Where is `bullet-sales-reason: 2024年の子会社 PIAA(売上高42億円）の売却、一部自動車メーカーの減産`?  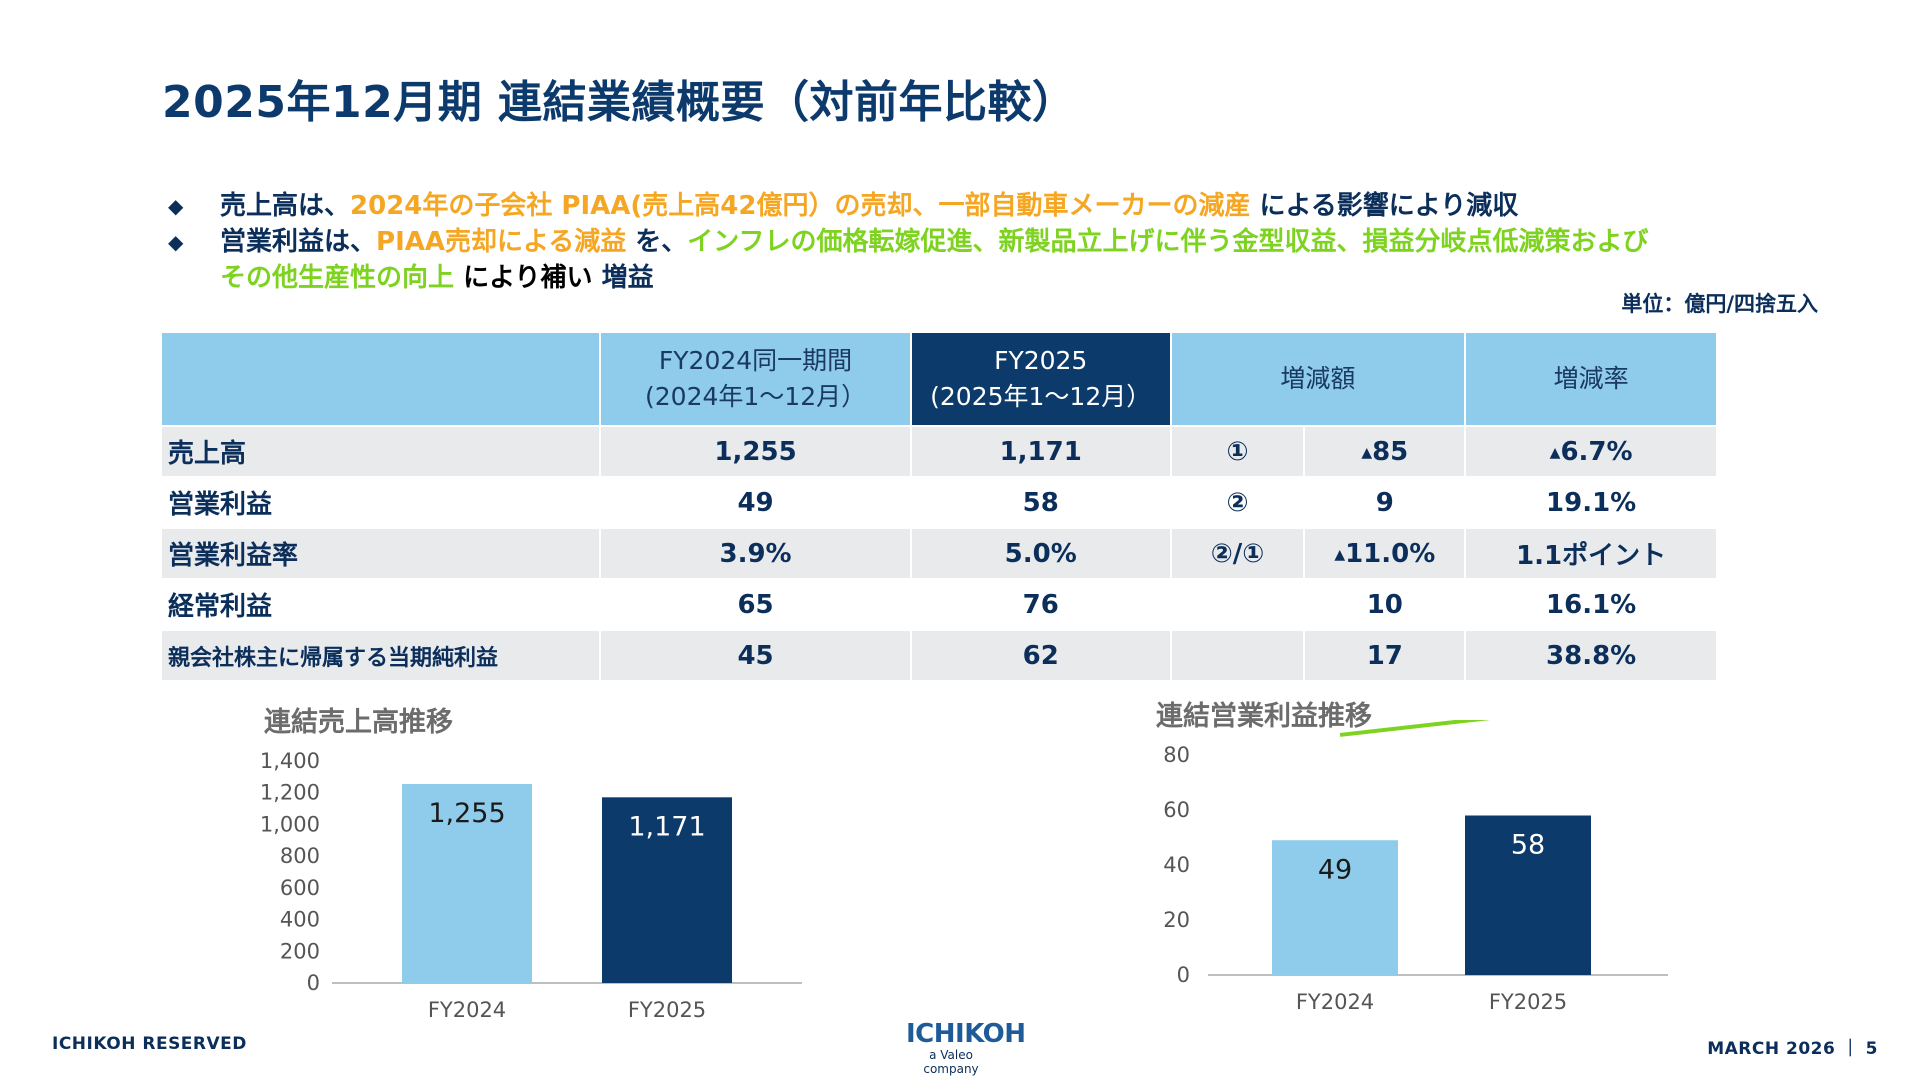 bullet-sales-reason: 2024年の子会社 PIAA(売上高42億円）の売却、一部自動車メーカーの減産 is located at coordinates (800, 206).